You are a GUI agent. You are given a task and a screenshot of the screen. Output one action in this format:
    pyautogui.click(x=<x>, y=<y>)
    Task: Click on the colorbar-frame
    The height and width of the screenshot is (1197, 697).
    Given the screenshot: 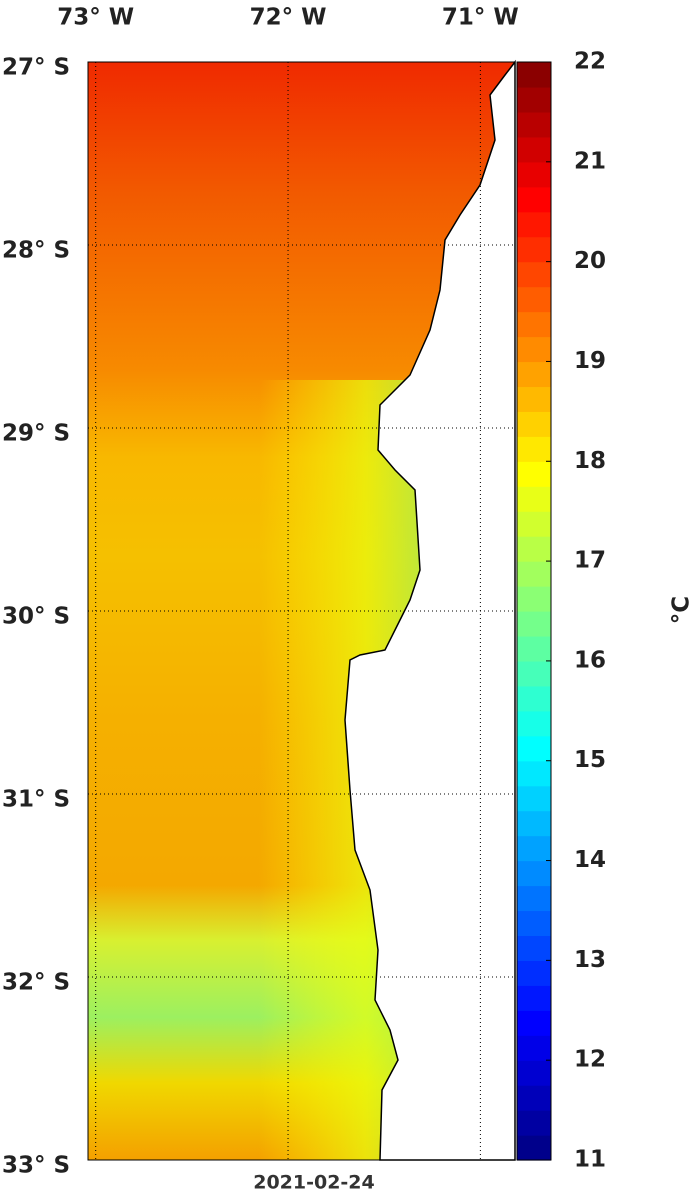 What is the action you would take?
    pyautogui.click(x=534, y=611)
    